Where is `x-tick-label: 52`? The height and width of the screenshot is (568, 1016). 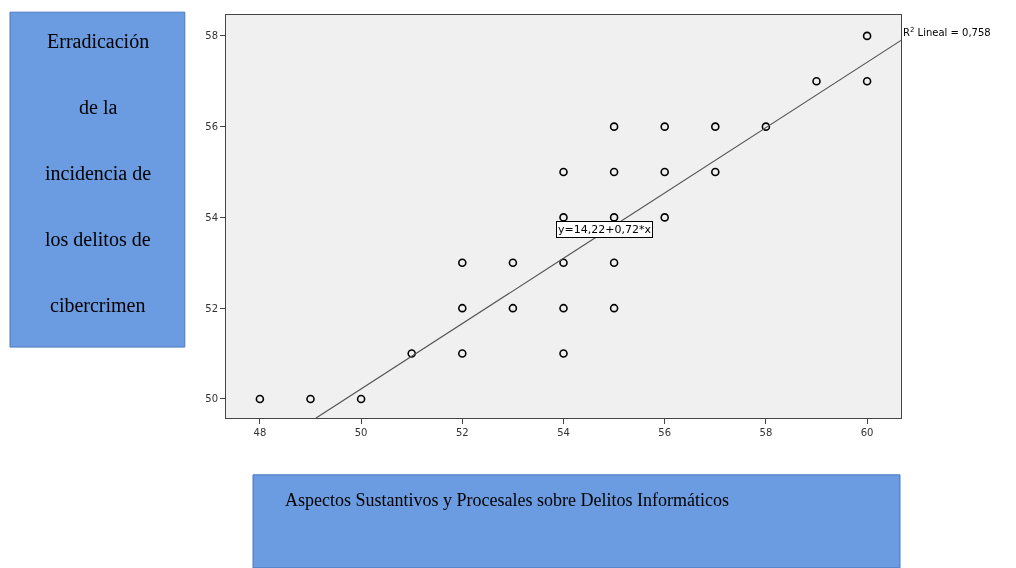 x-tick-label: 52 is located at coordinates (462, 432).